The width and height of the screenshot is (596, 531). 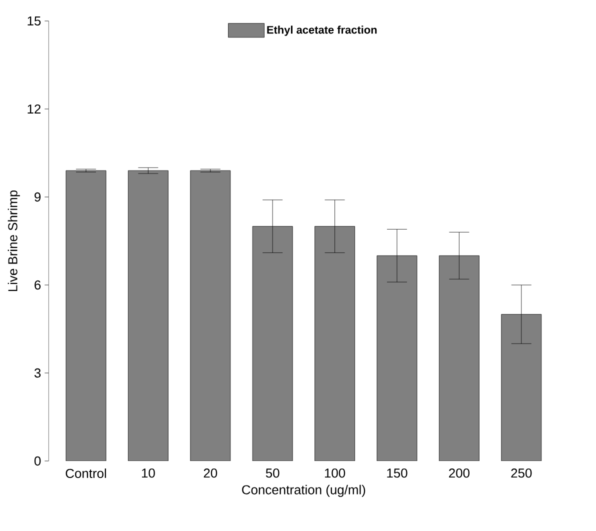 What do you see at coordinates (37, 373) in the screenshot?
I see `y-tick-label: 3` at bounding box center [37, 373].